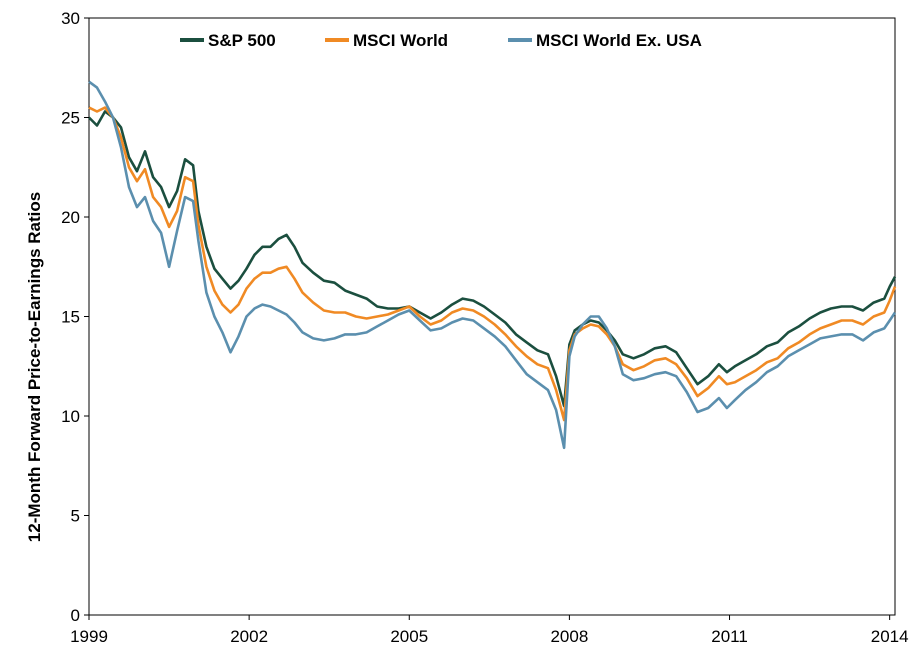  Describe the element at coordinates (242, 40) in the screenshot. I see `legend-label-s-p-500: S&P 500` at that location.